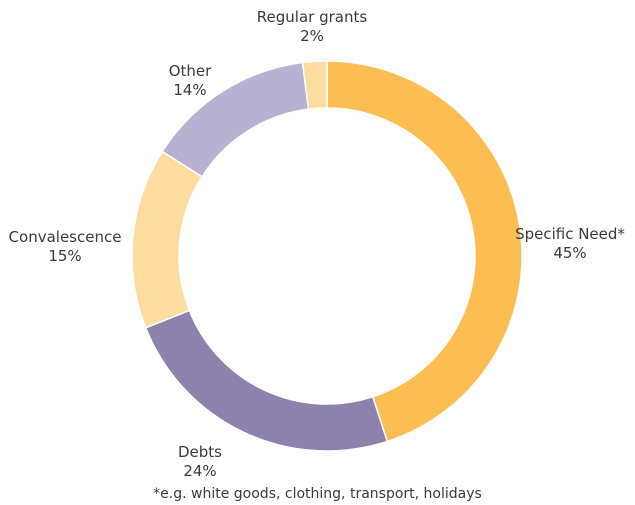 Image resolution: width=635 pixels, height=505 pixels. Describe the element at coordinates (570, 253) in the screenshot. I see `label-specific-need-value: 45%` at that location.